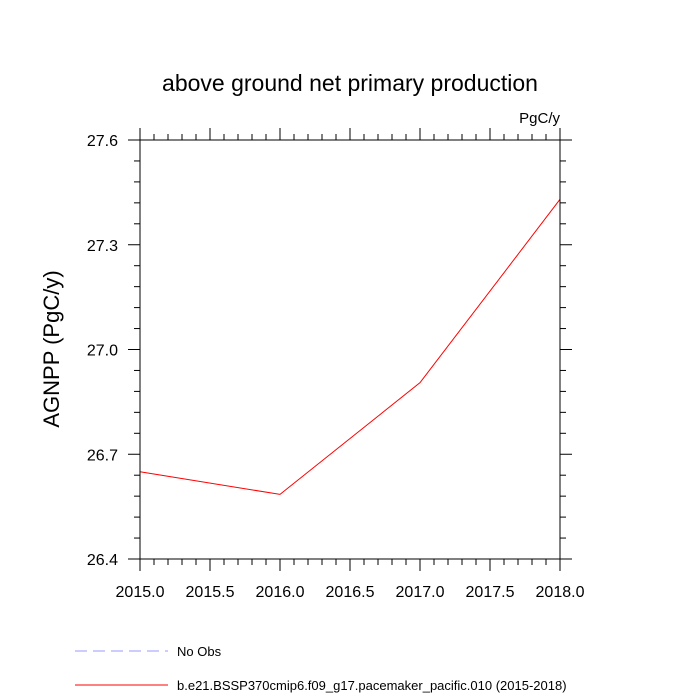  I want to click on legend-label: No Obs, so click(199, 651).